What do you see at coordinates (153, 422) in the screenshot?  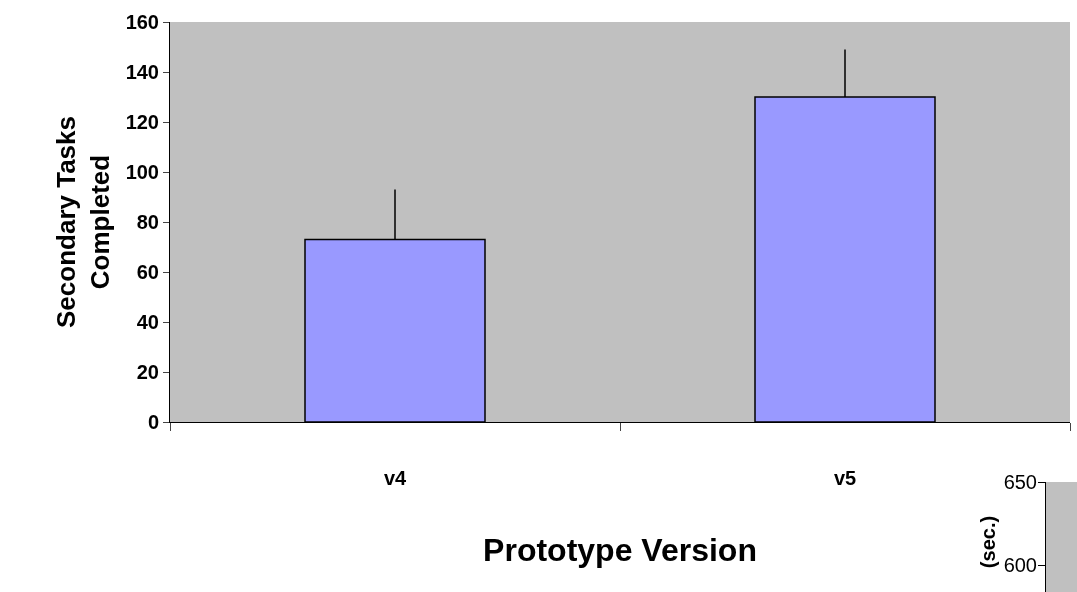 I see `y-tick-label: 0` at bounding box center [153, 422].